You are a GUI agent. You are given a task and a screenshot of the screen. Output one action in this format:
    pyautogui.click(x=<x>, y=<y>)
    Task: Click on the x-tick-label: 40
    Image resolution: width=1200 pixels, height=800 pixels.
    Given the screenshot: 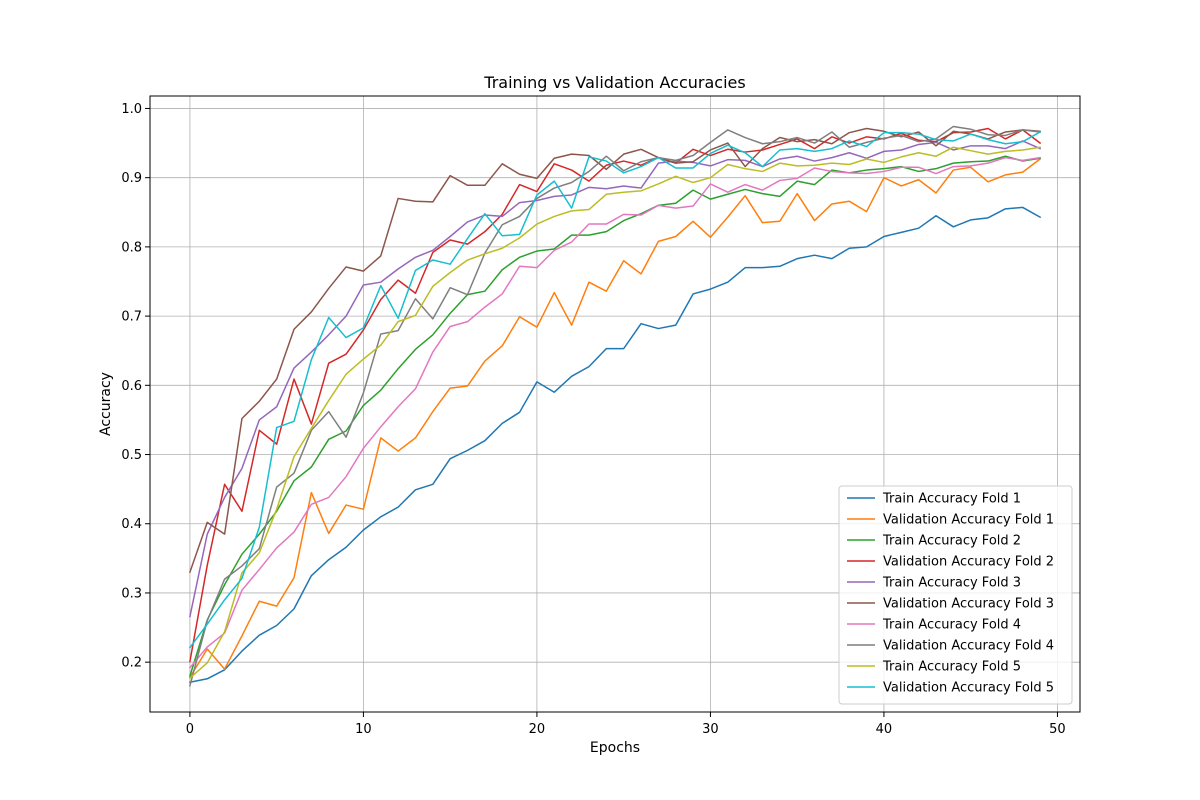 What is the action you would take?
    pyautogui.click(x=884, y=729)
    